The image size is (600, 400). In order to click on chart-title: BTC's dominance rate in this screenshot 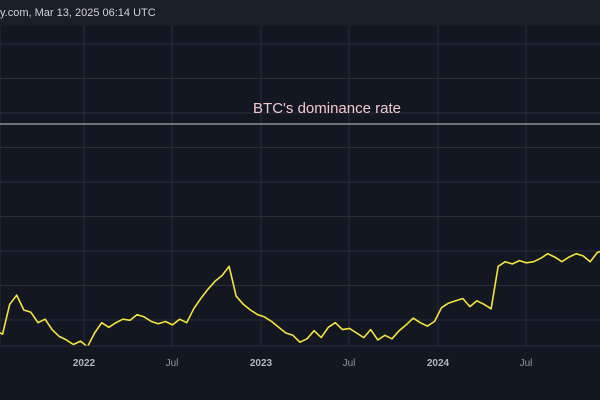, I will do `click(327, 108)`.